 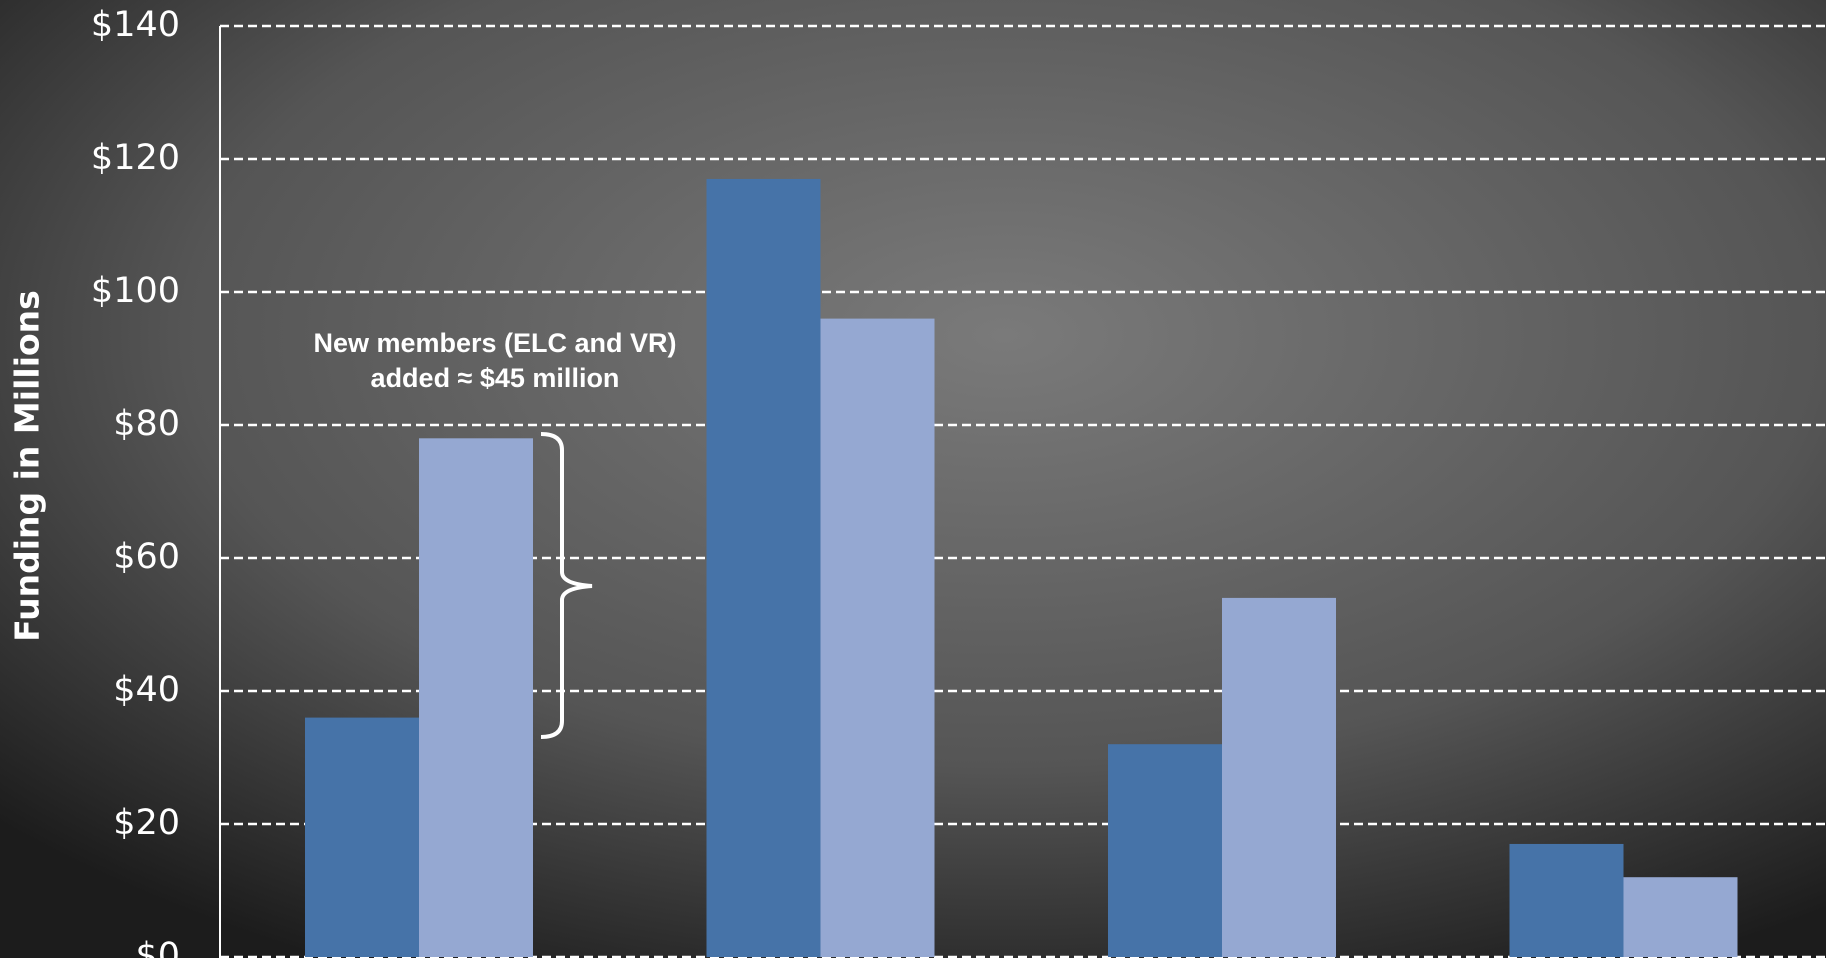 I want to click on y-tick-label: $40, so click(x=146, y=690).